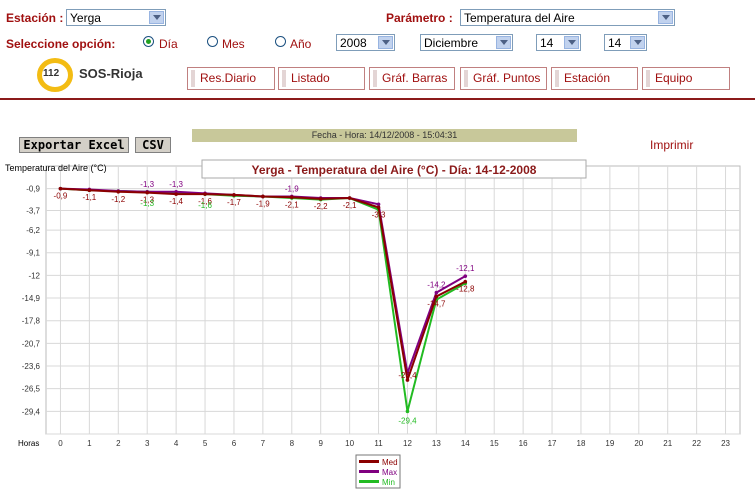 The image size is (755, 497). What do you see at coordinates (60, 443) in the screenshot?
I see `x-tick-label: 0` at bounding box center [60, 443].